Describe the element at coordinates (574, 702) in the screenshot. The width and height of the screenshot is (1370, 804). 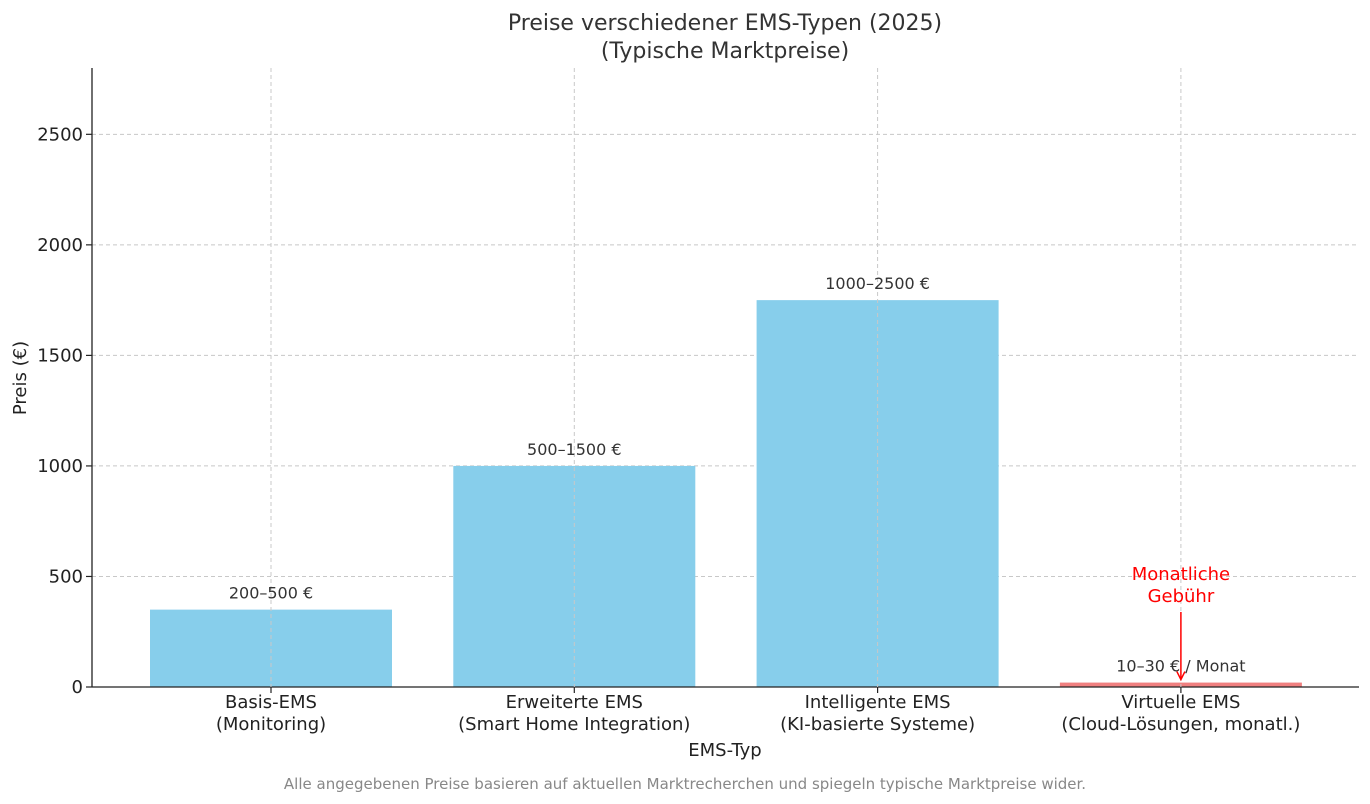
I see `x-tick-label: Erweiterte EMS` at that location.